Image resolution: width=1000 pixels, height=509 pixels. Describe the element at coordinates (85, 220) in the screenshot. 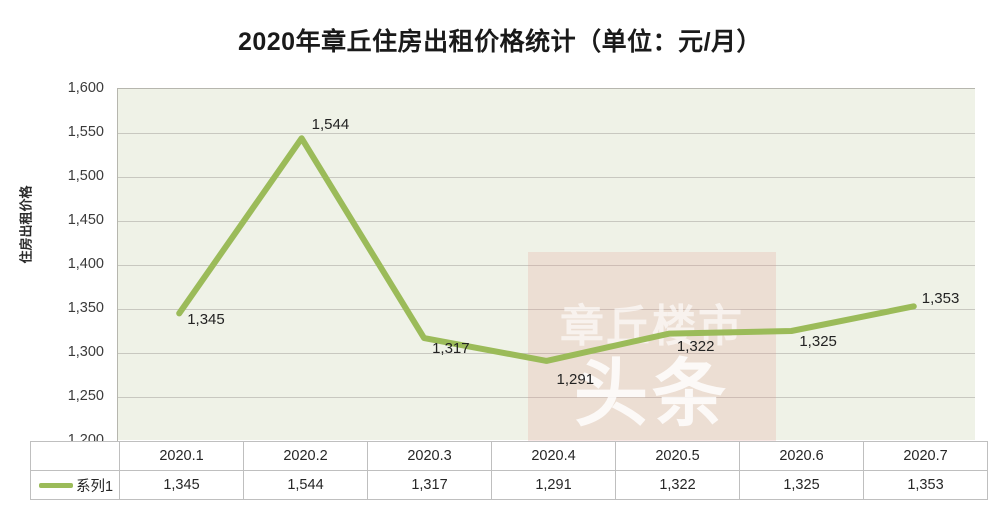

I see `y-tick-label: 1,450` at that location.